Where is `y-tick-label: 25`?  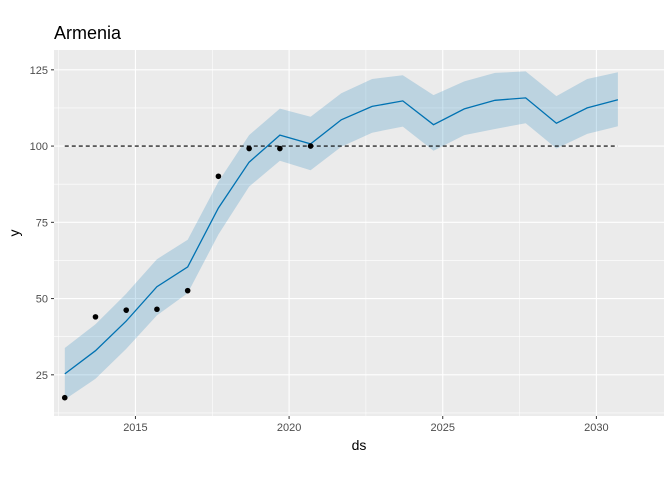
y-tick-label: 25 is located at coordinates (42, 376).